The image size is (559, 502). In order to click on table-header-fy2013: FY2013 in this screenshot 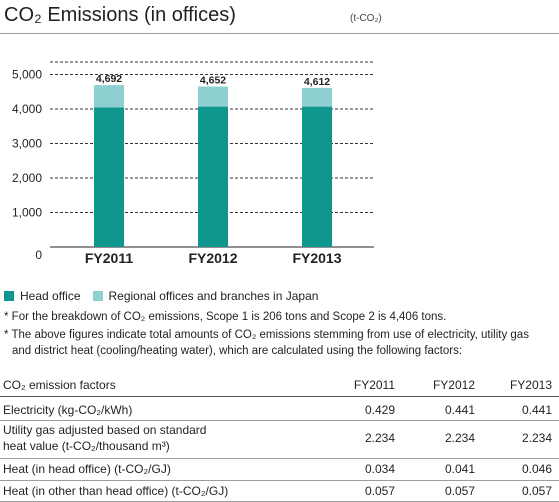, I will do `click(530, 385)`.